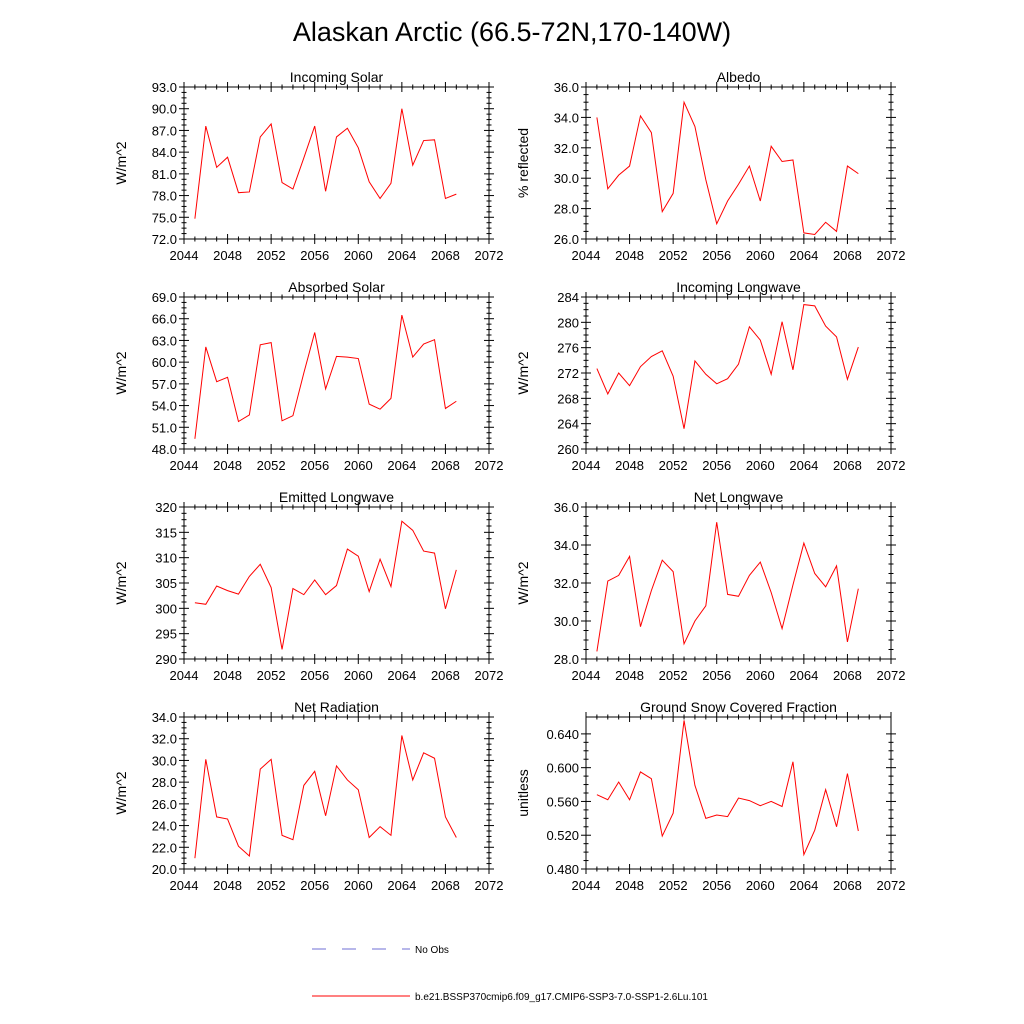 Image resolution: width=1024 pixels, height=1024 pixels. I want to click on y-tick-label: 36.0, so click(566, 87).